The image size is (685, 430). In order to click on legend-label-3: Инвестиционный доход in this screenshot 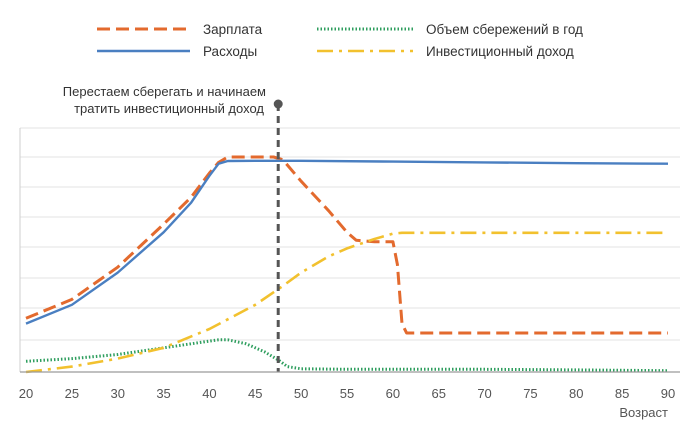, I will do `click(500, 51)`.